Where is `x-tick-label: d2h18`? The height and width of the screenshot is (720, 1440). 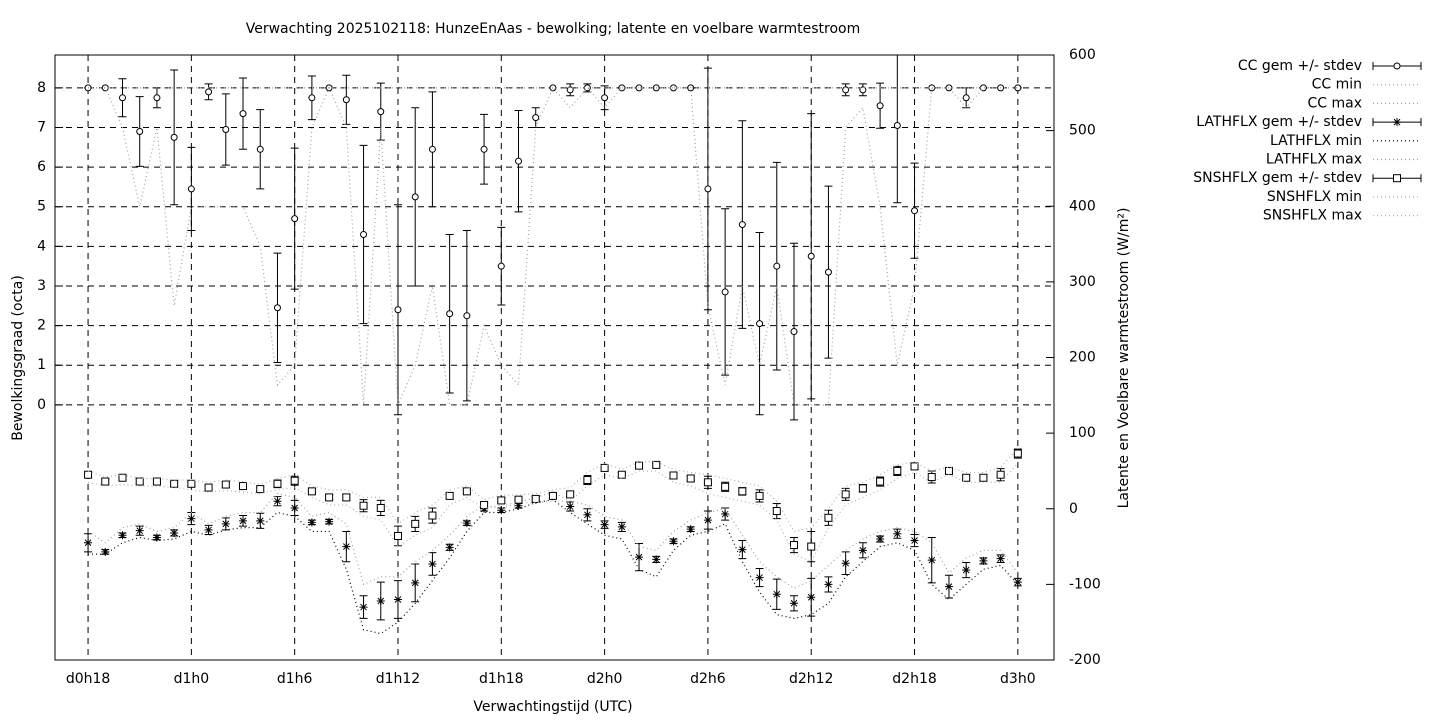 x-tick-label: d2h18 is located at coordinates (914, 679).